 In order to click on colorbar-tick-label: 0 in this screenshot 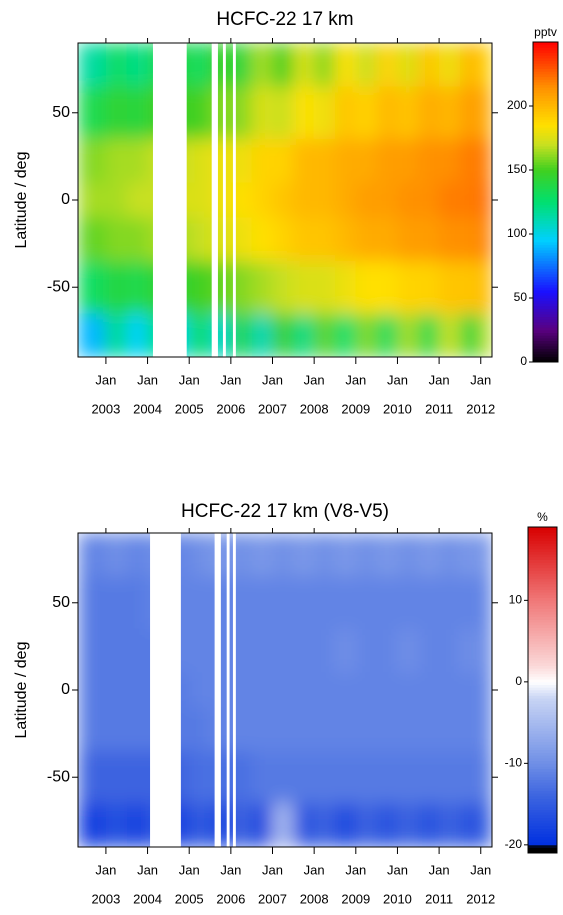, I will do `click(523, 361)`.